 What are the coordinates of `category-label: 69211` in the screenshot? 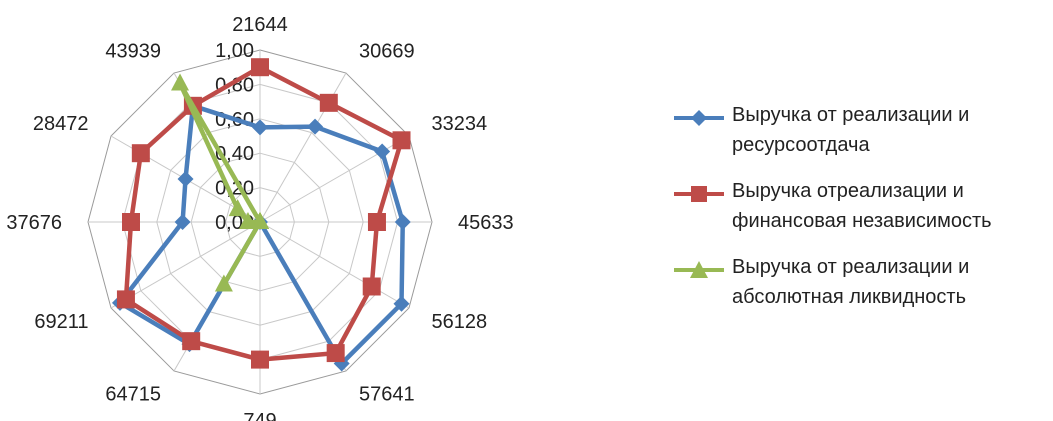 It's located at (61, 322).